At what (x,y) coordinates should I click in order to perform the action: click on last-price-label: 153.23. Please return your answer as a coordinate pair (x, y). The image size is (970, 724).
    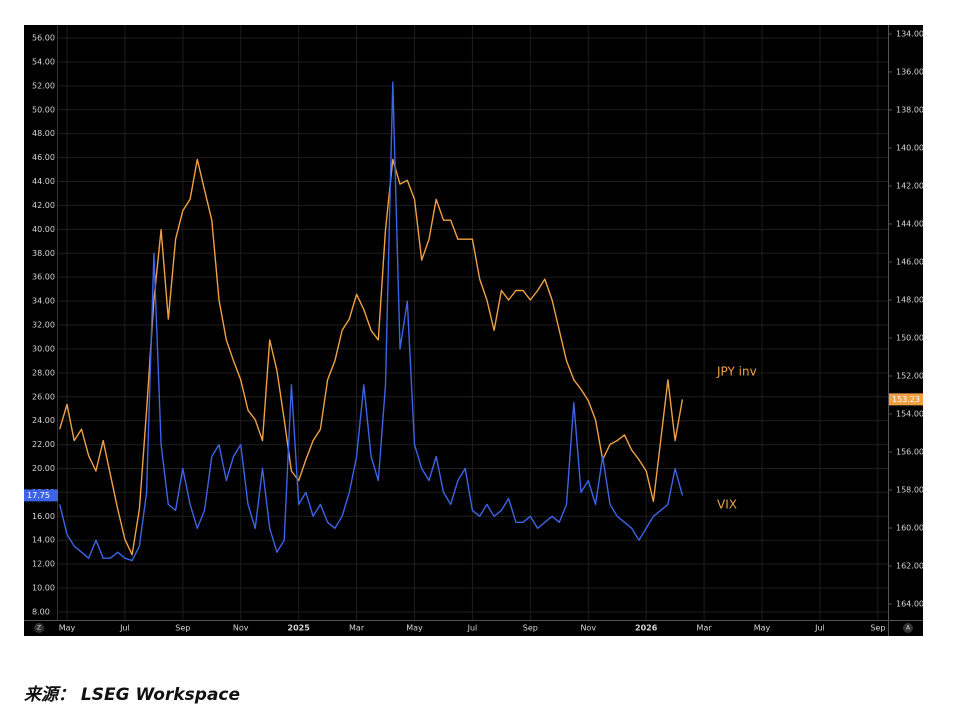
    Looking at the image, I should click on (906, 399).